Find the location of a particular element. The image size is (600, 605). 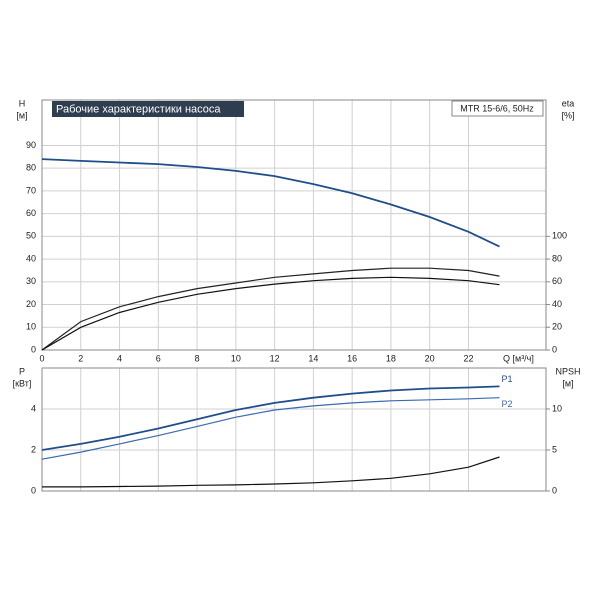

x-tick-label: 14 is located at coordinates (313, 358).